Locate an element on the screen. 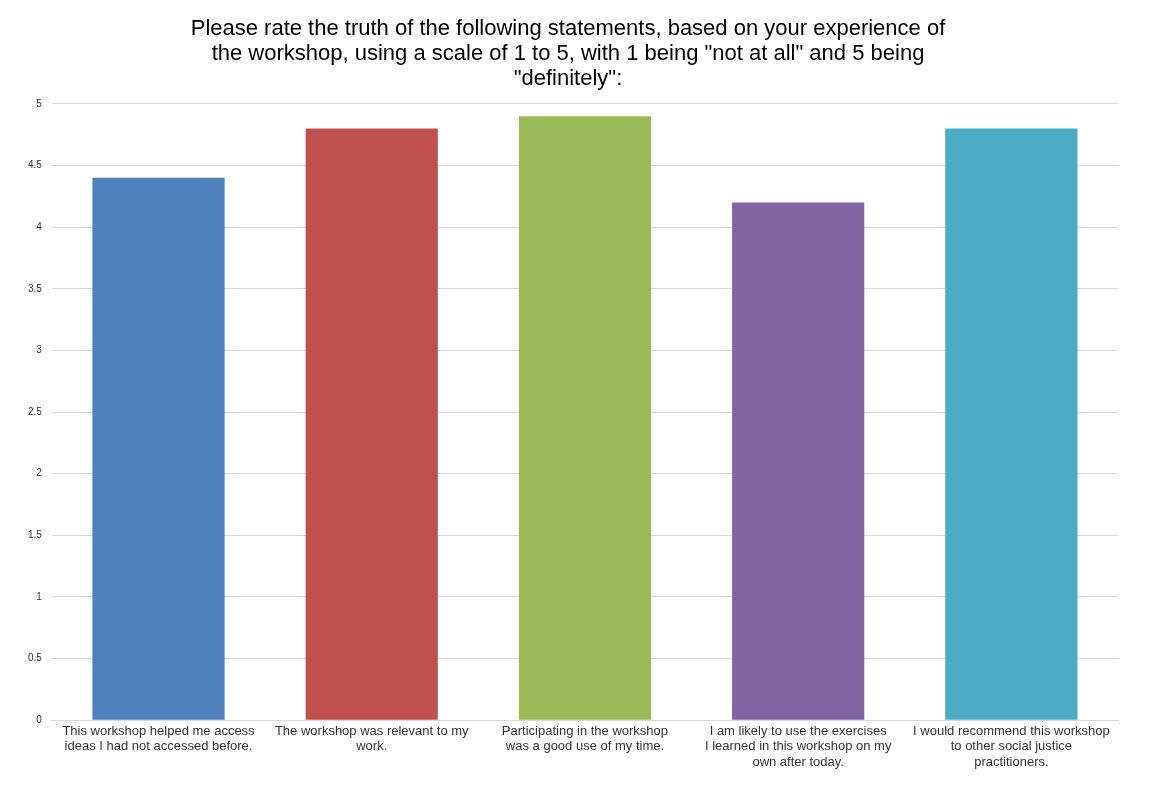 This screenshot has height=789, width=1150. x-tick-label: I am likely to use the exercises I learned in this workshop on my own after today. is located at coordinates (798, 745).